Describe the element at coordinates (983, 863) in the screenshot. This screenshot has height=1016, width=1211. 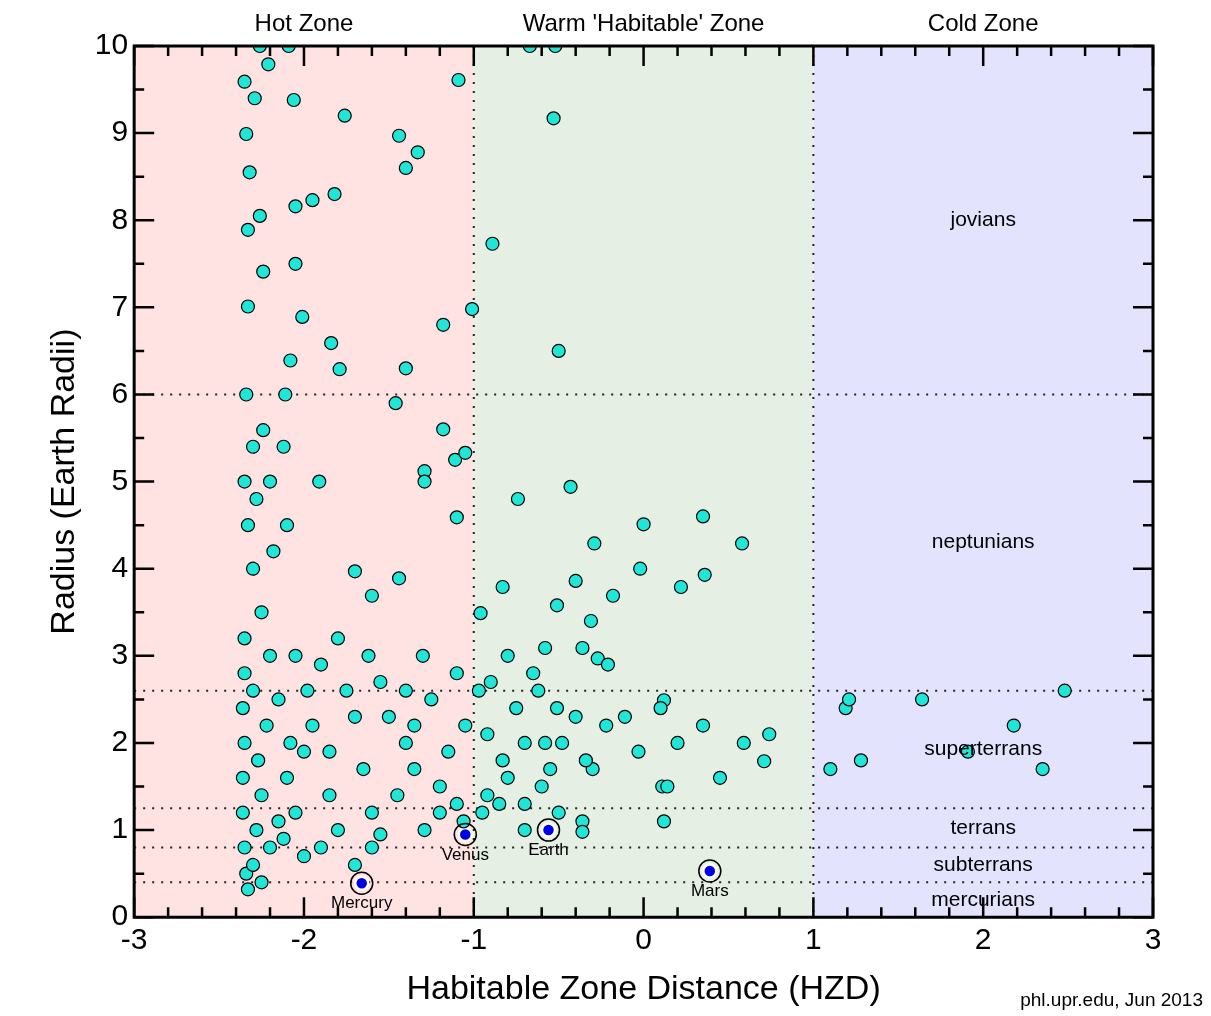
I see `annotation: subterrans` at that location.